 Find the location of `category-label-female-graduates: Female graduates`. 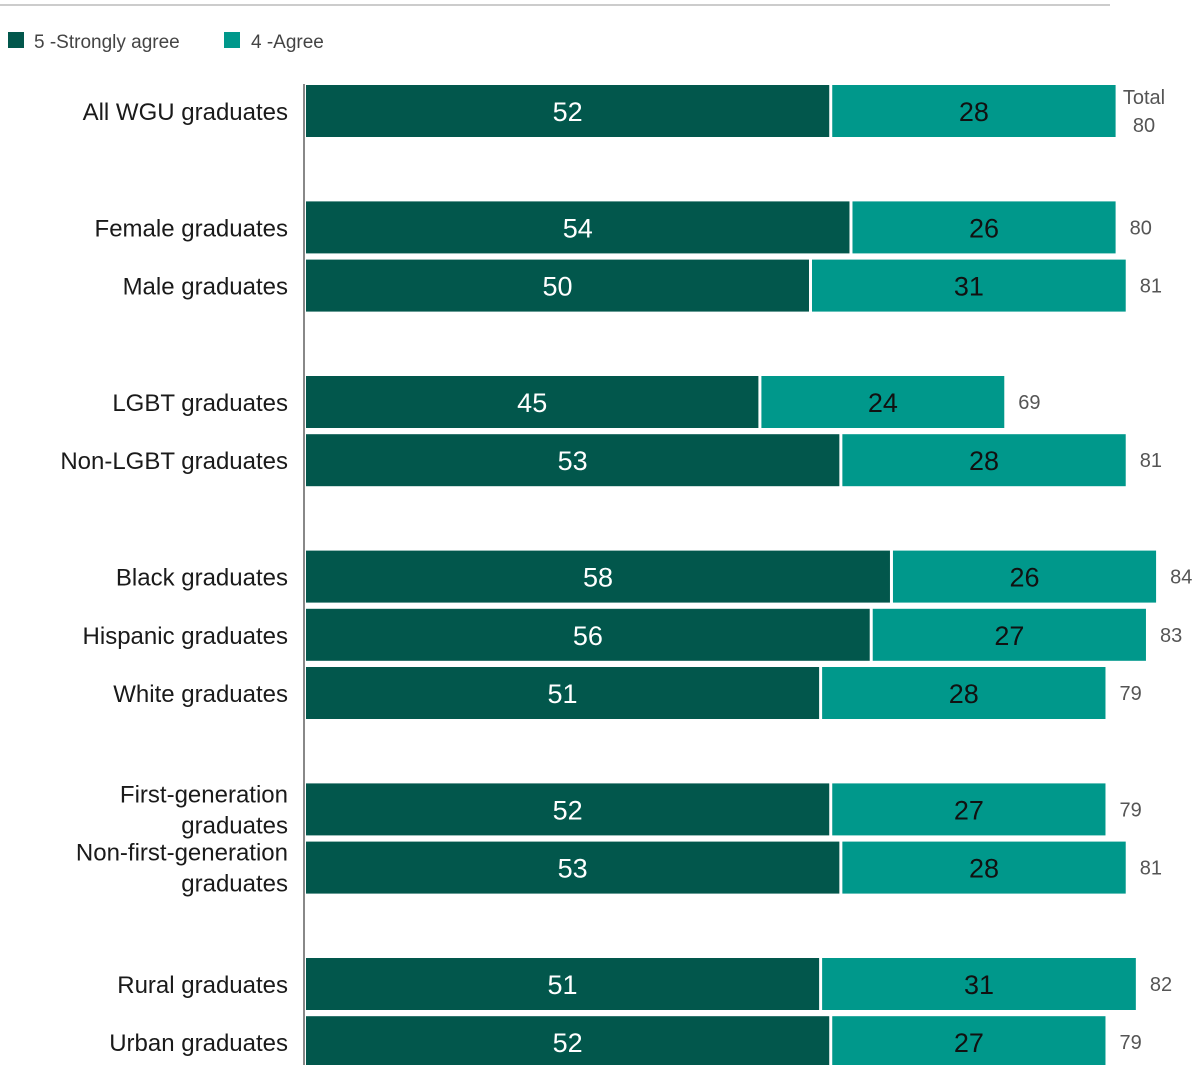

category-label-female-graduates: Female graduates is located at coordinates (191, 228).